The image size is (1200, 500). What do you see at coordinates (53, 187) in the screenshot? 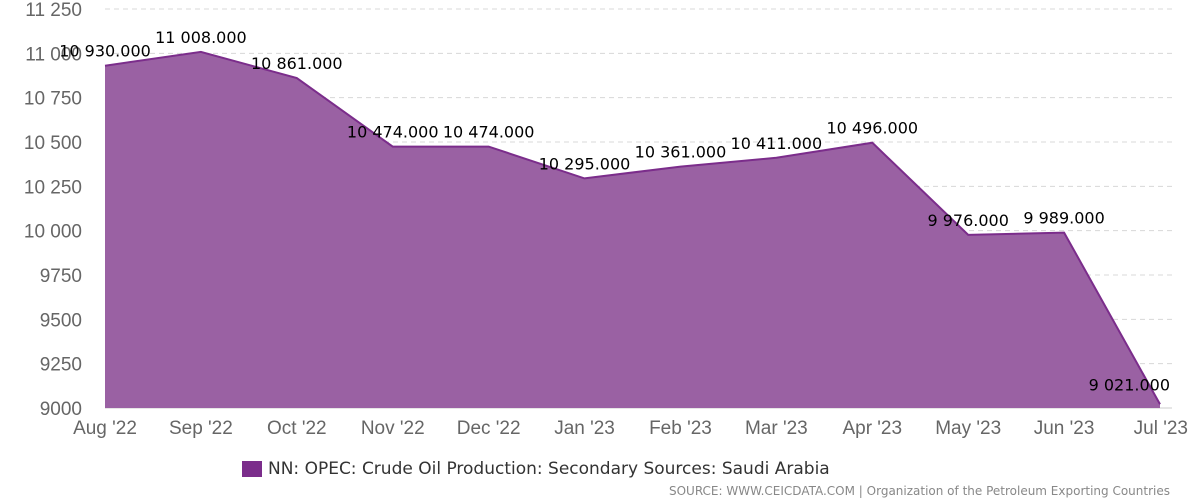
I see `y-tick-label: 10 250` at bounding box center [53, 187].